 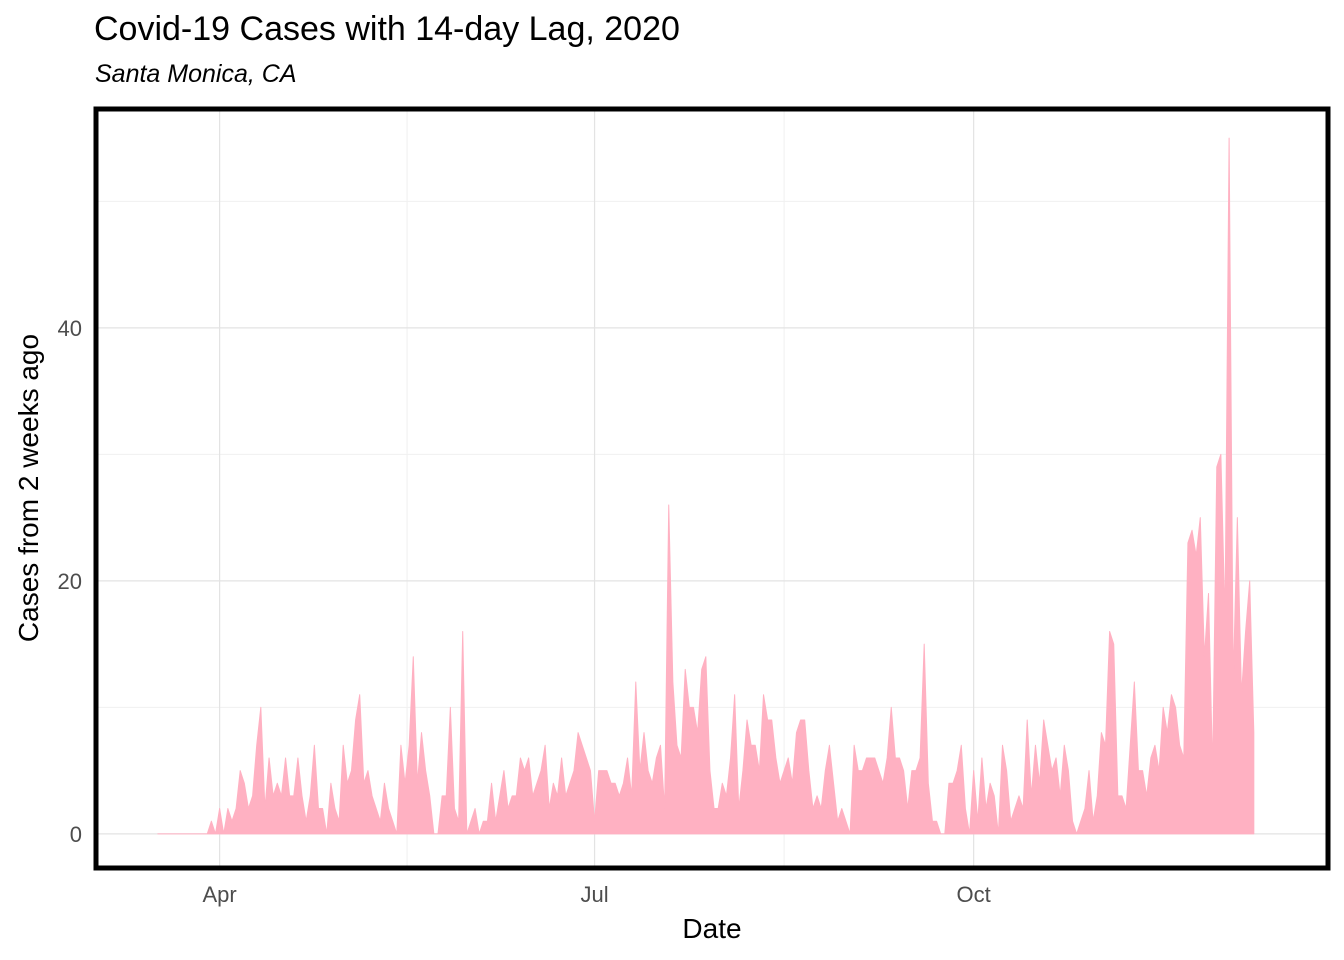 I want to click on chart-title: Covid-19 Cases with 14-day Lag, 2020, so click(x=387, y=29).